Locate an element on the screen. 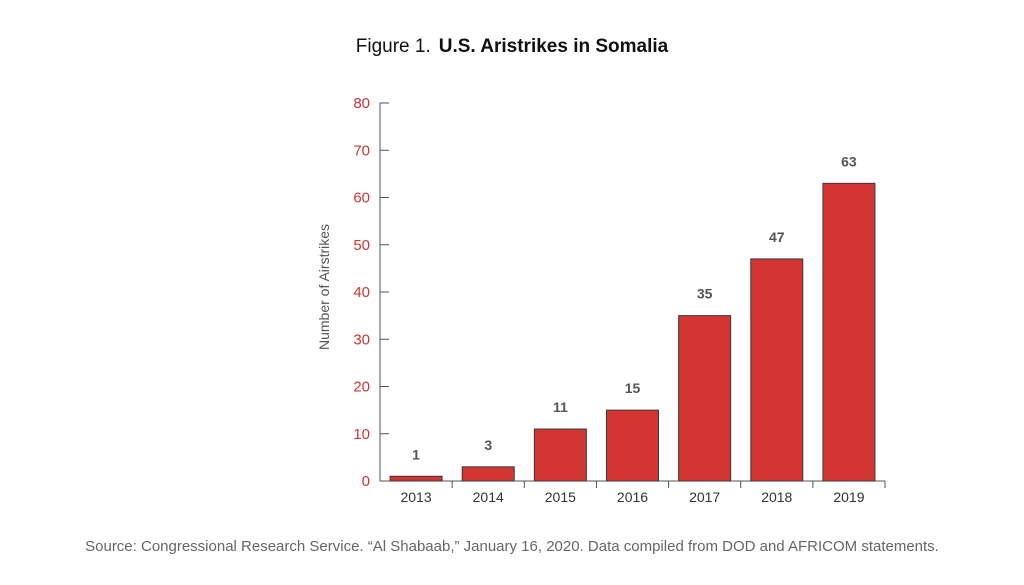 The height and width of the screenshot is (585, 1024). data-label-2015: 11 is located at coordinates (560, 407).